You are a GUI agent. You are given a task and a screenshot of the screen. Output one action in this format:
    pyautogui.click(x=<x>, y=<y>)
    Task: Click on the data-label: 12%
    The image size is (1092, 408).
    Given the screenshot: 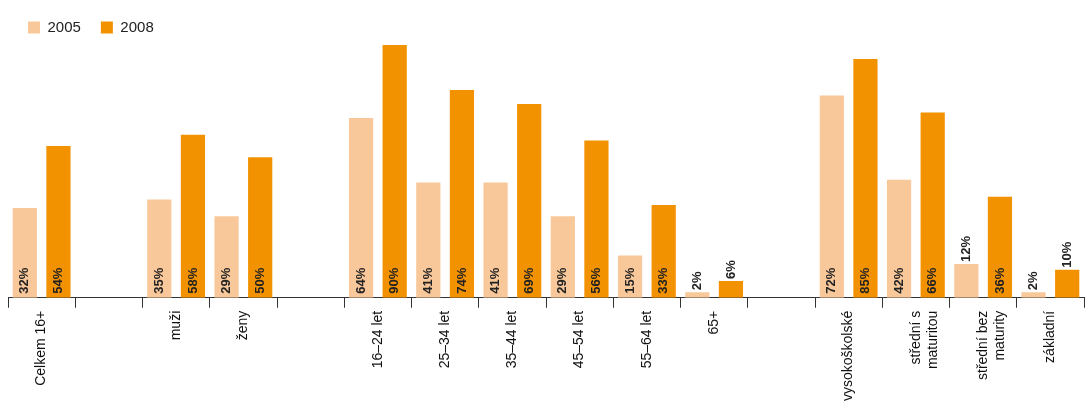 What is the action you would take?
    pyautogui.click(x=965, y=249)
    